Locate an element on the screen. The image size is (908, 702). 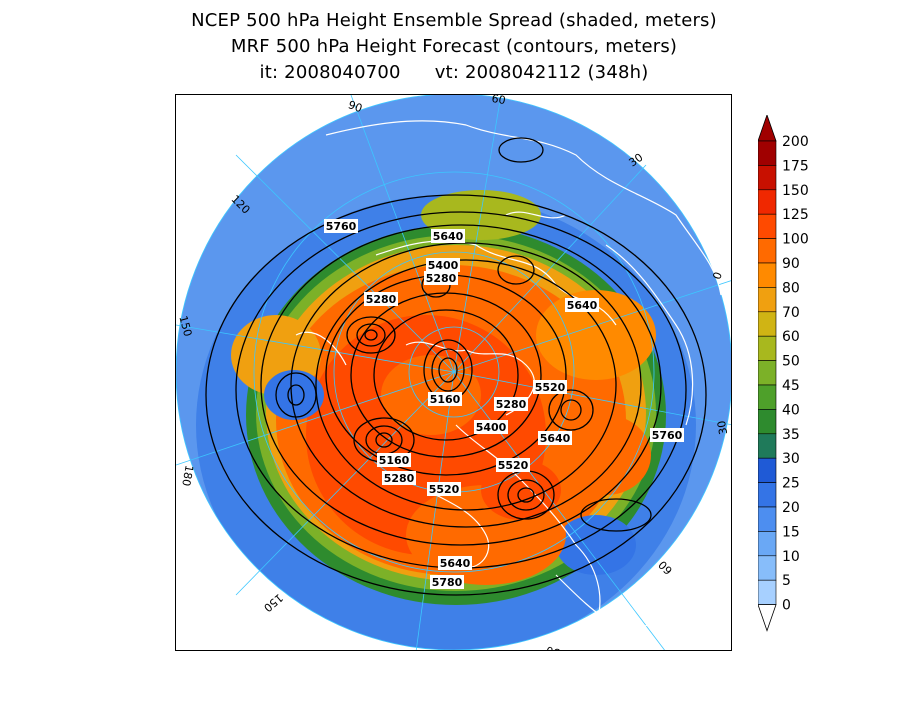
colorbar-tick-label: 35 is located at coordinates (791, 435).